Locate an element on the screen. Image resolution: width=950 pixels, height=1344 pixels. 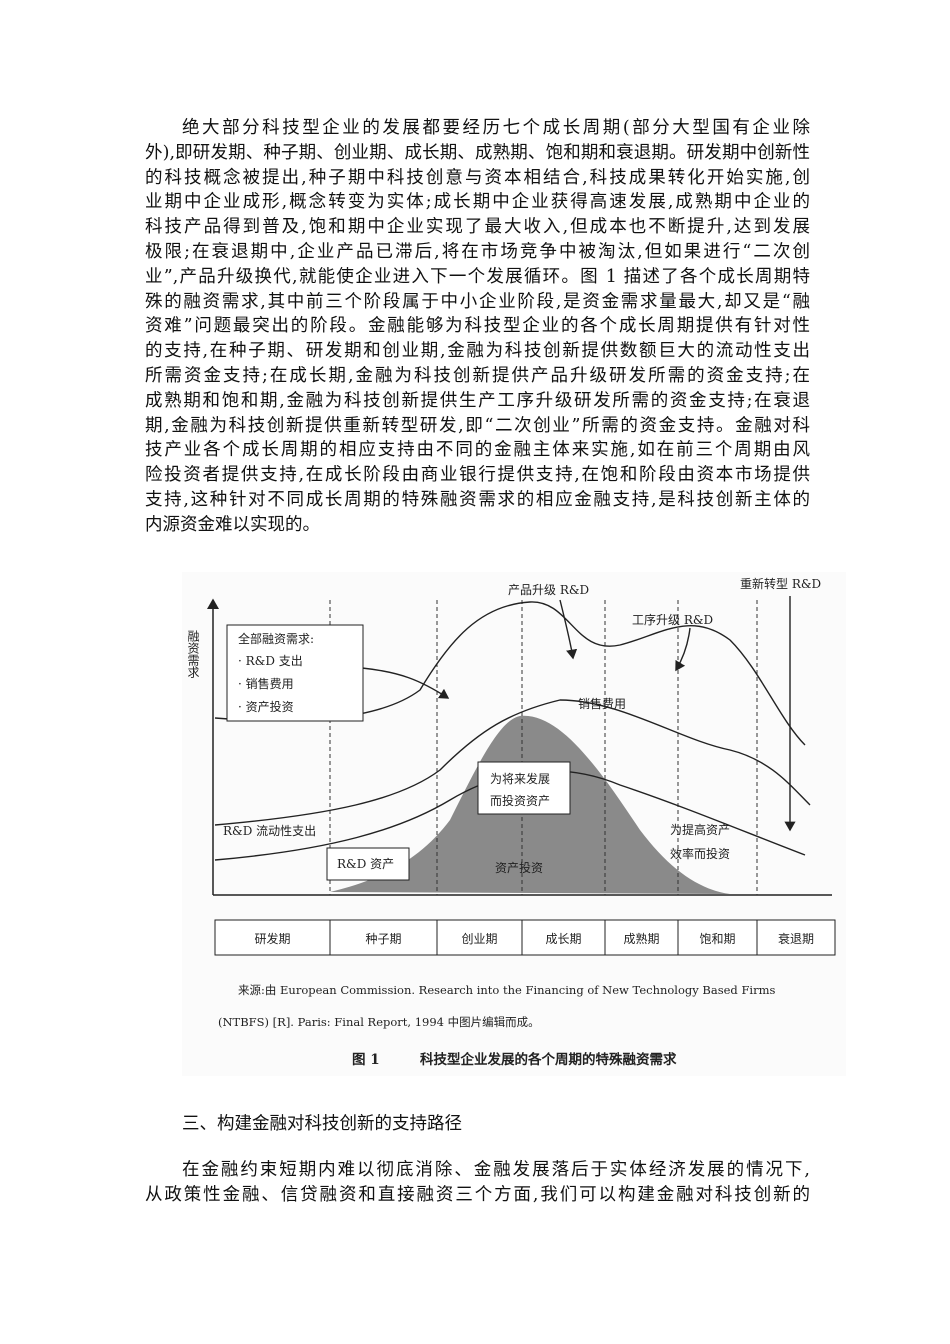
legend-item: · R&D 支出 is located at coordinates (270, 661).